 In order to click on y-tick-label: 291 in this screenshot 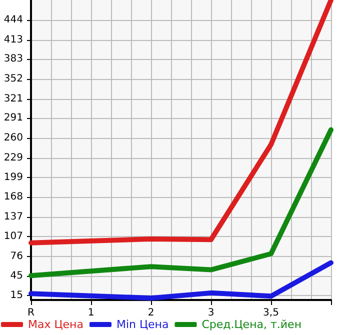, I will do `click(13, 118)`.